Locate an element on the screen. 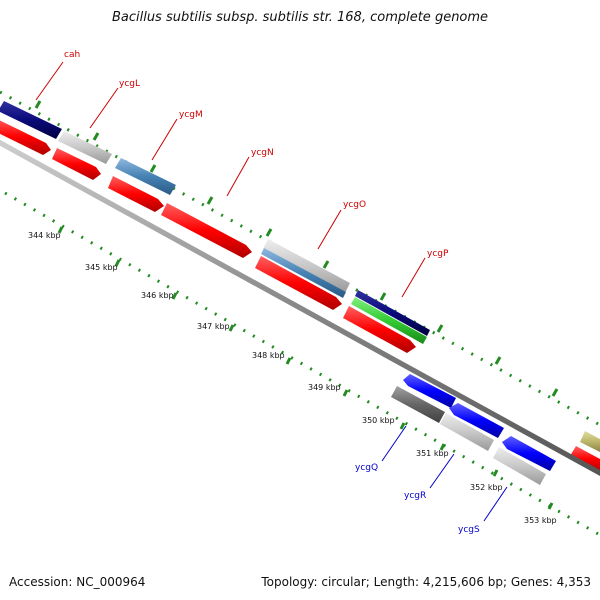  gene-ycgQ-block is located at coordinates (418, 404).